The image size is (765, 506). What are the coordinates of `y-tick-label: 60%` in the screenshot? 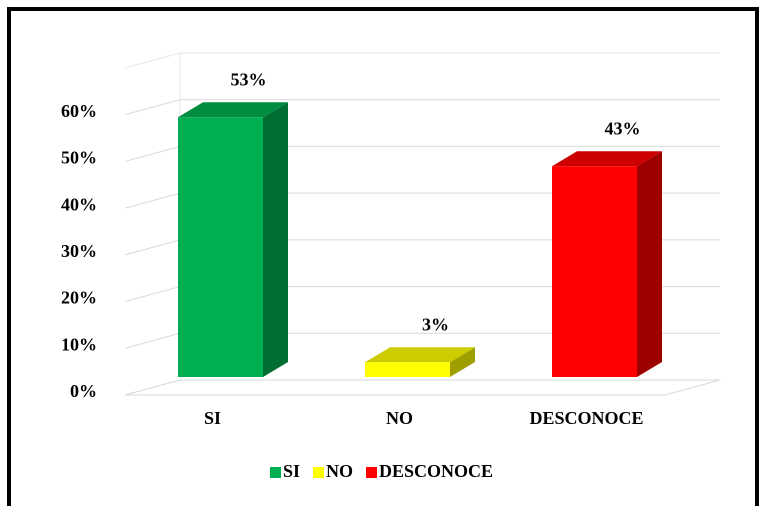 It's located at (79, 111).